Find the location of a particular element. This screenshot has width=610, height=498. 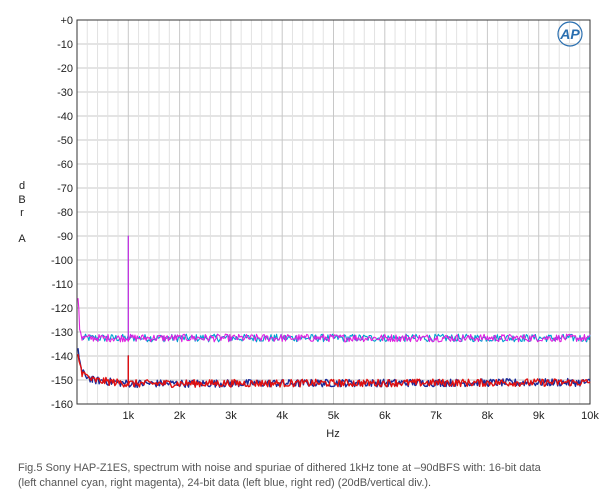

y-axis-label-char-4: A is located at coordinates (22, 239).